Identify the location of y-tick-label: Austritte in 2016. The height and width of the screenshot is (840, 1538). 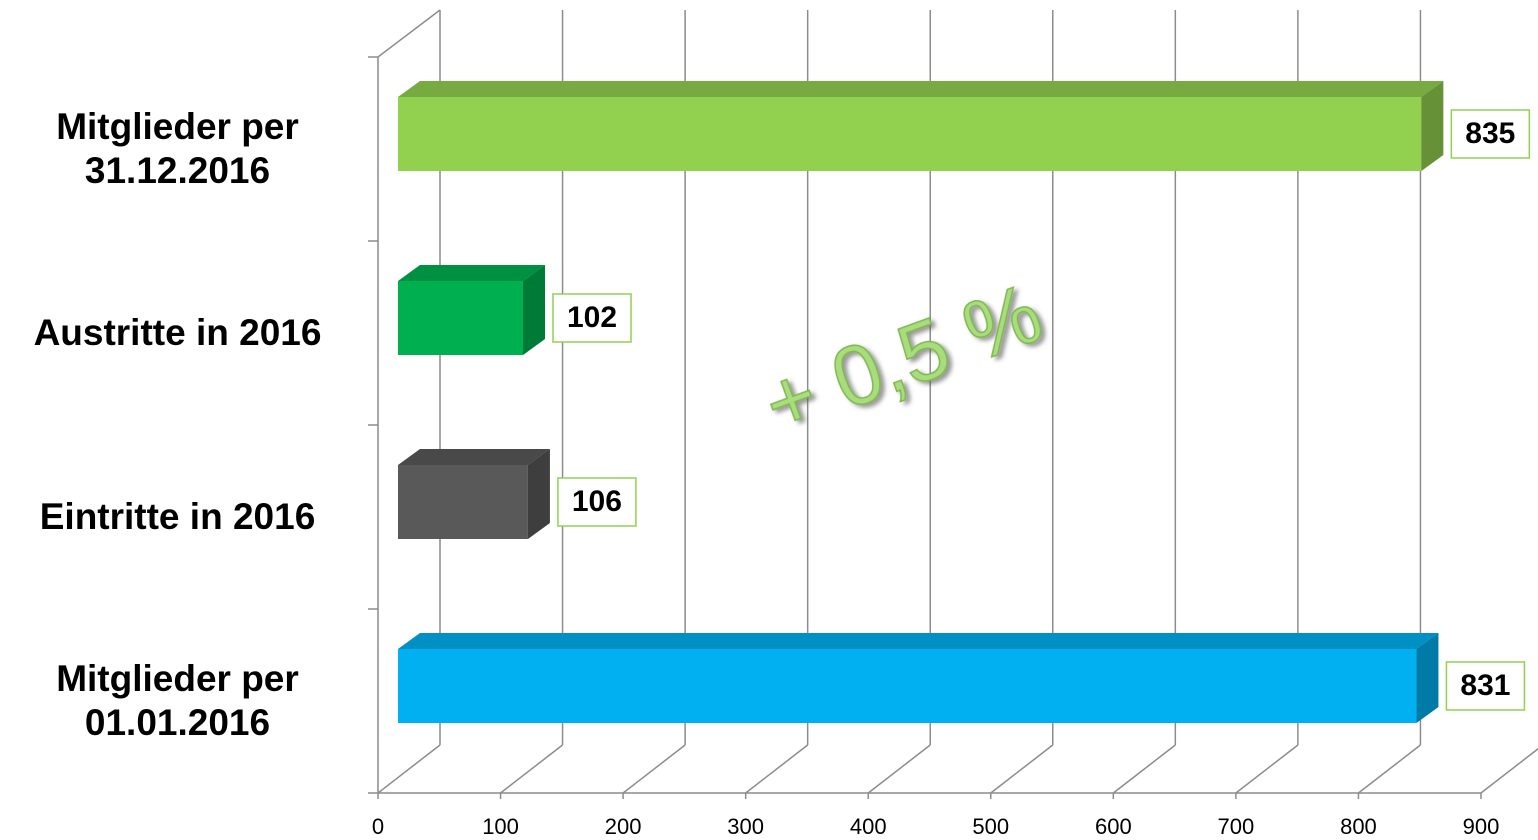
(177, 332).